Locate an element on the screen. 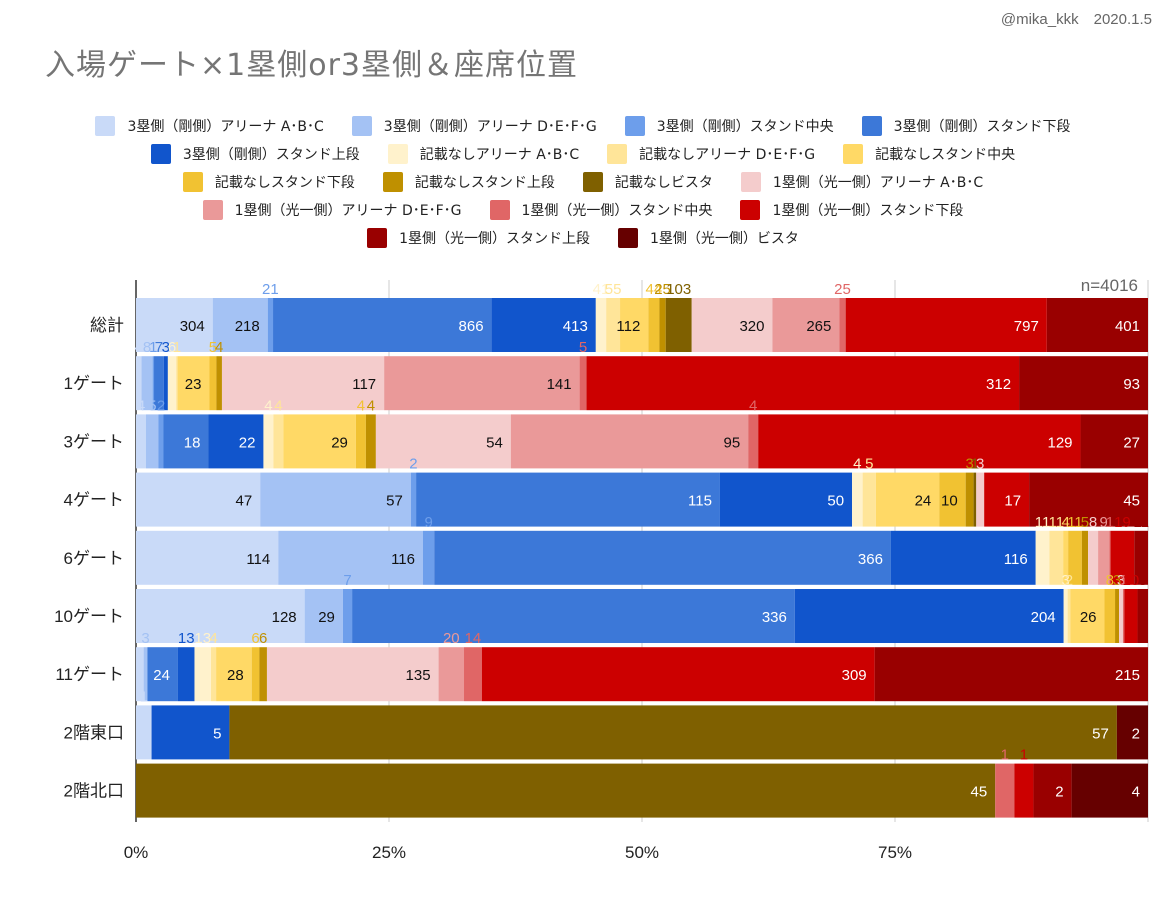  legend-item: 記載なしビスタ is located at coordinates (647, 182).